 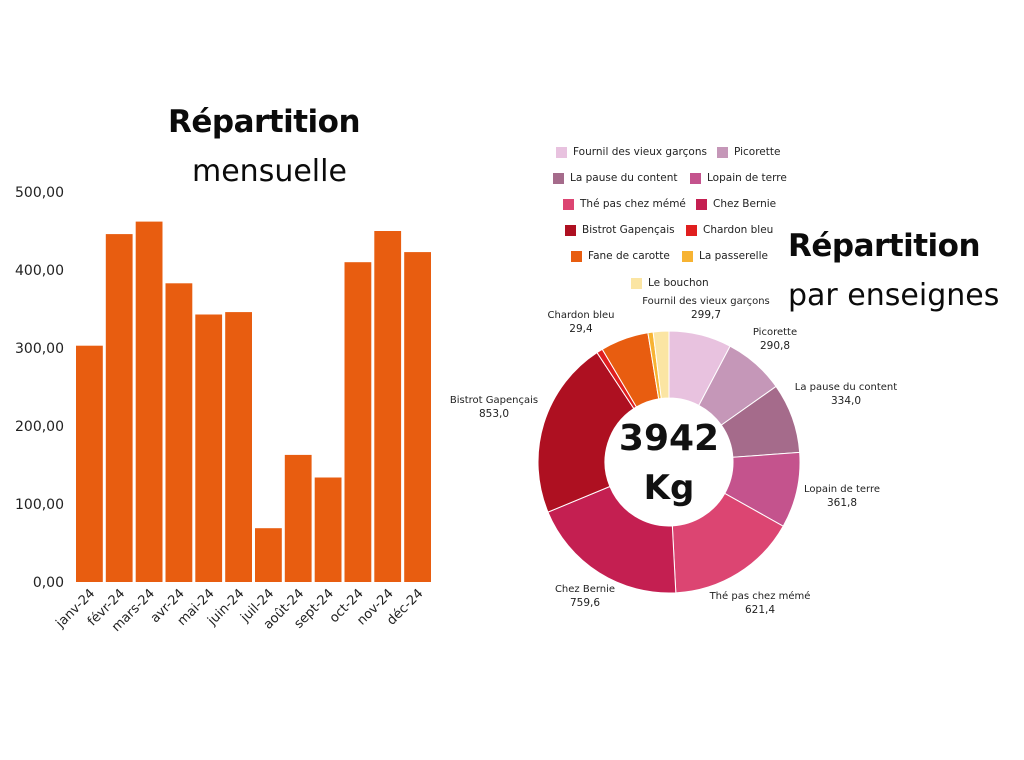 What do you see at coordinates (669, 438) in the screenshot?
I see `donut-center-value: 3942` at bounding box center [669, 438].